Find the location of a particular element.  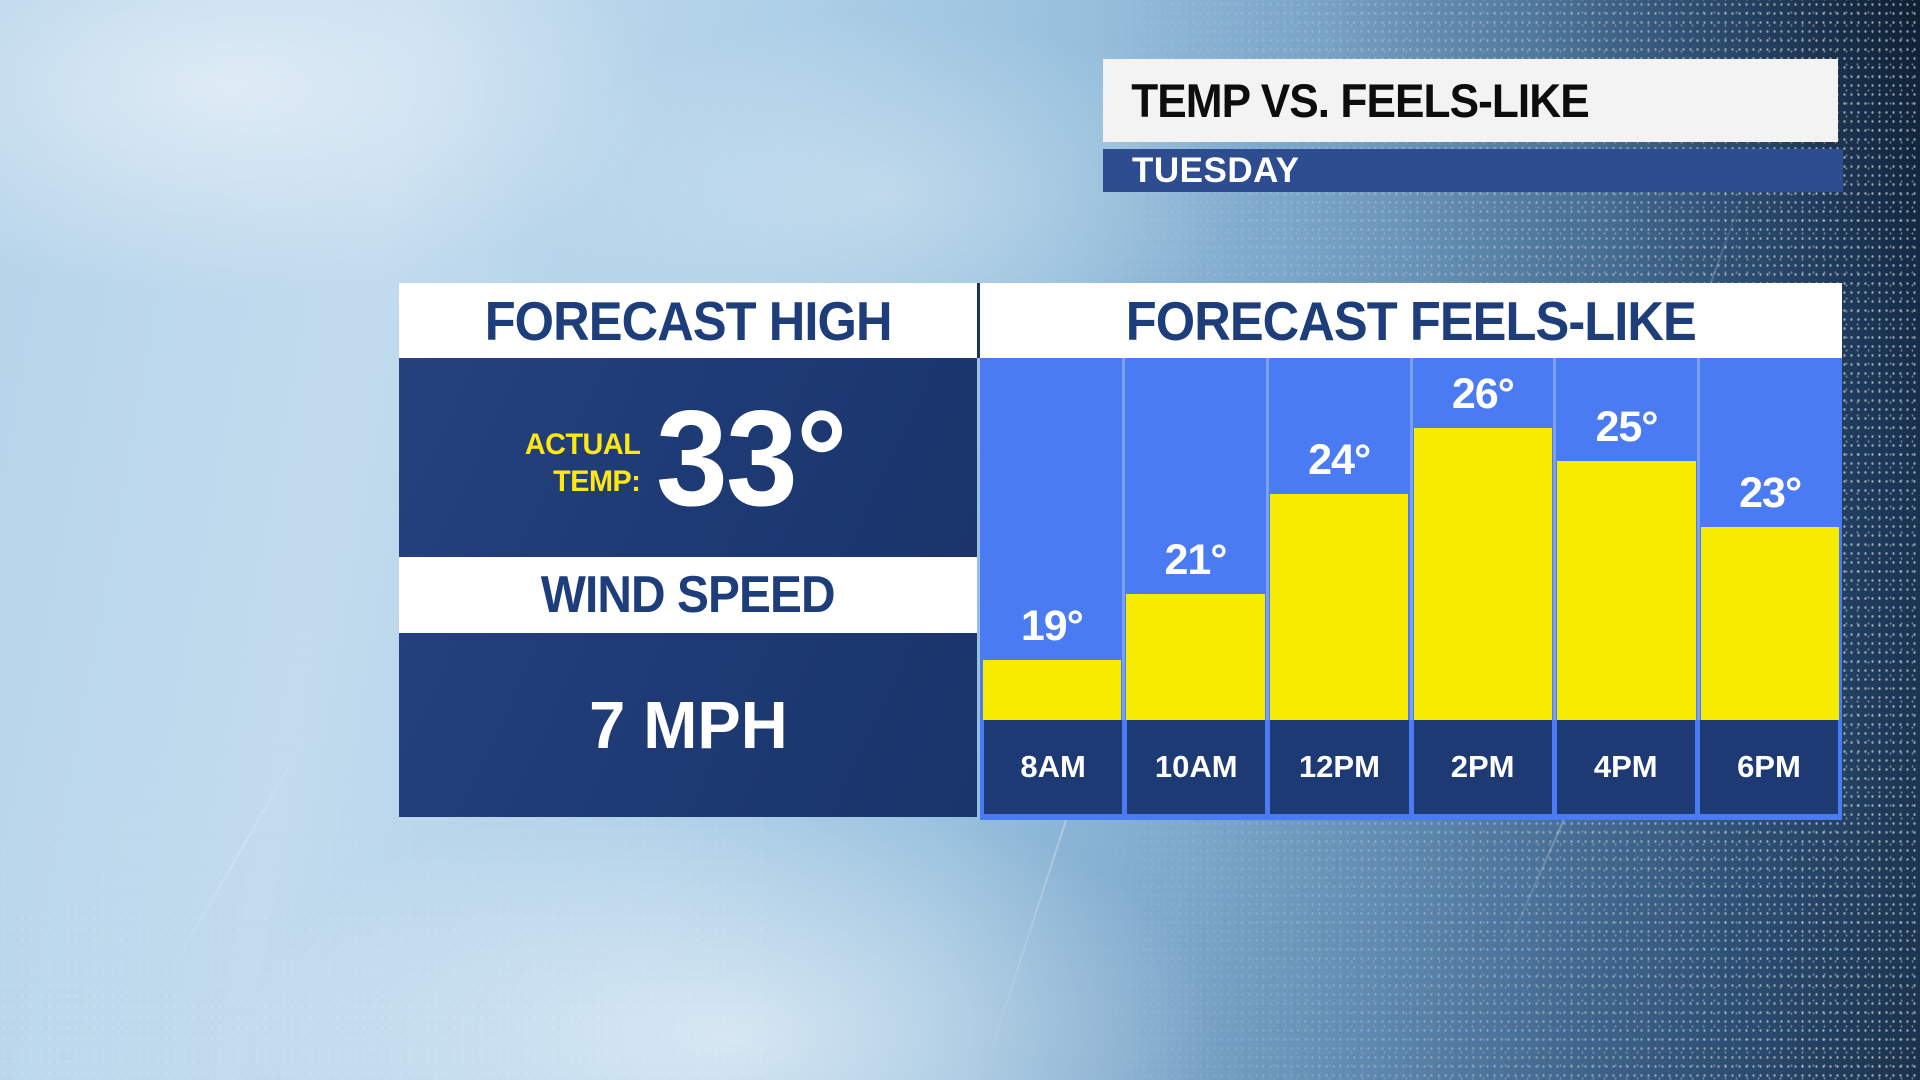

actual-temp-box: ACTUAL TEMP: 33° is located at coordinates (688, 457).